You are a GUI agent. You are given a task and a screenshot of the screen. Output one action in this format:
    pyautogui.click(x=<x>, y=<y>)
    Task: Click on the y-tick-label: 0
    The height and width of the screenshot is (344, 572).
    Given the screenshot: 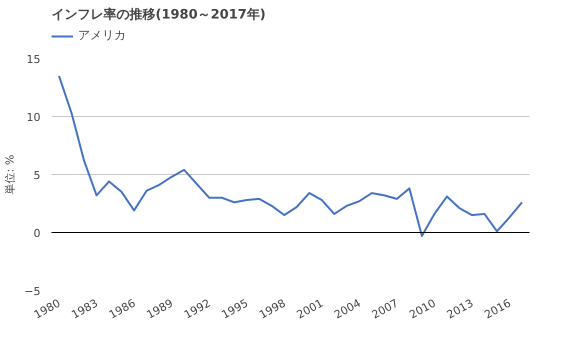 What is the action you would take?
    pyautogui.click(x=37, y=233)
    